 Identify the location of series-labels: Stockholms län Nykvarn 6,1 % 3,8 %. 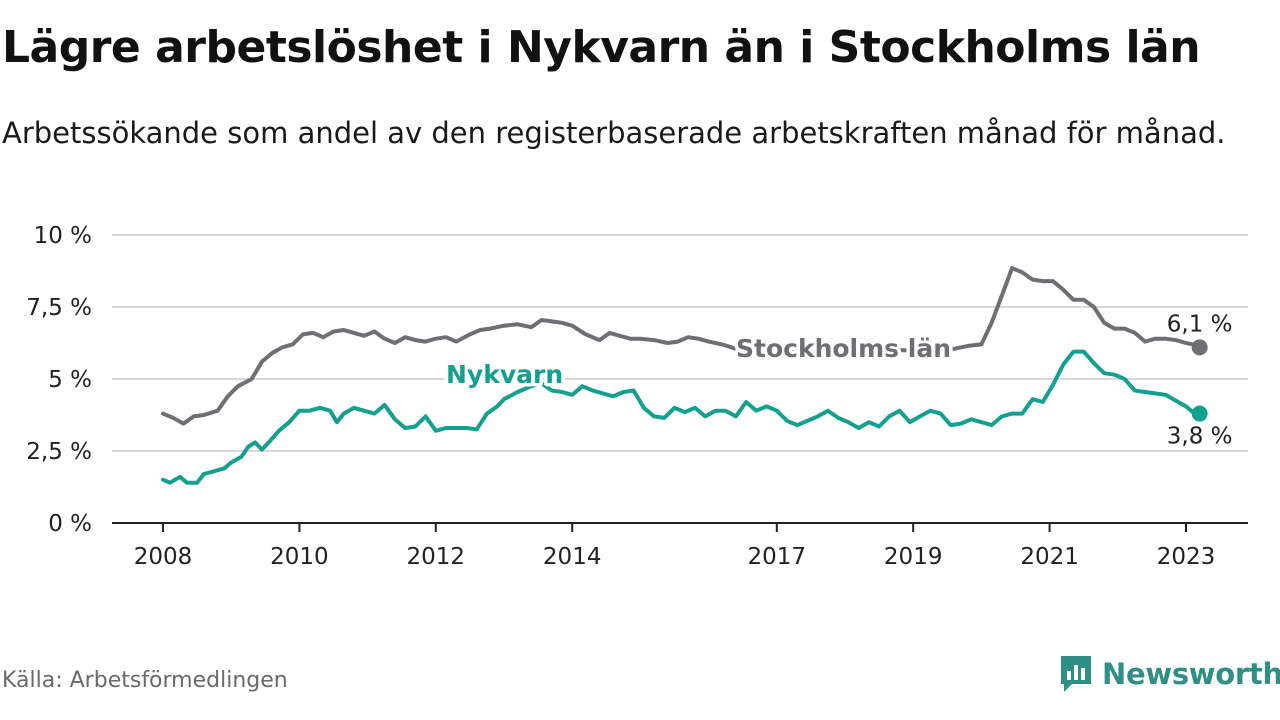
(840, 380).